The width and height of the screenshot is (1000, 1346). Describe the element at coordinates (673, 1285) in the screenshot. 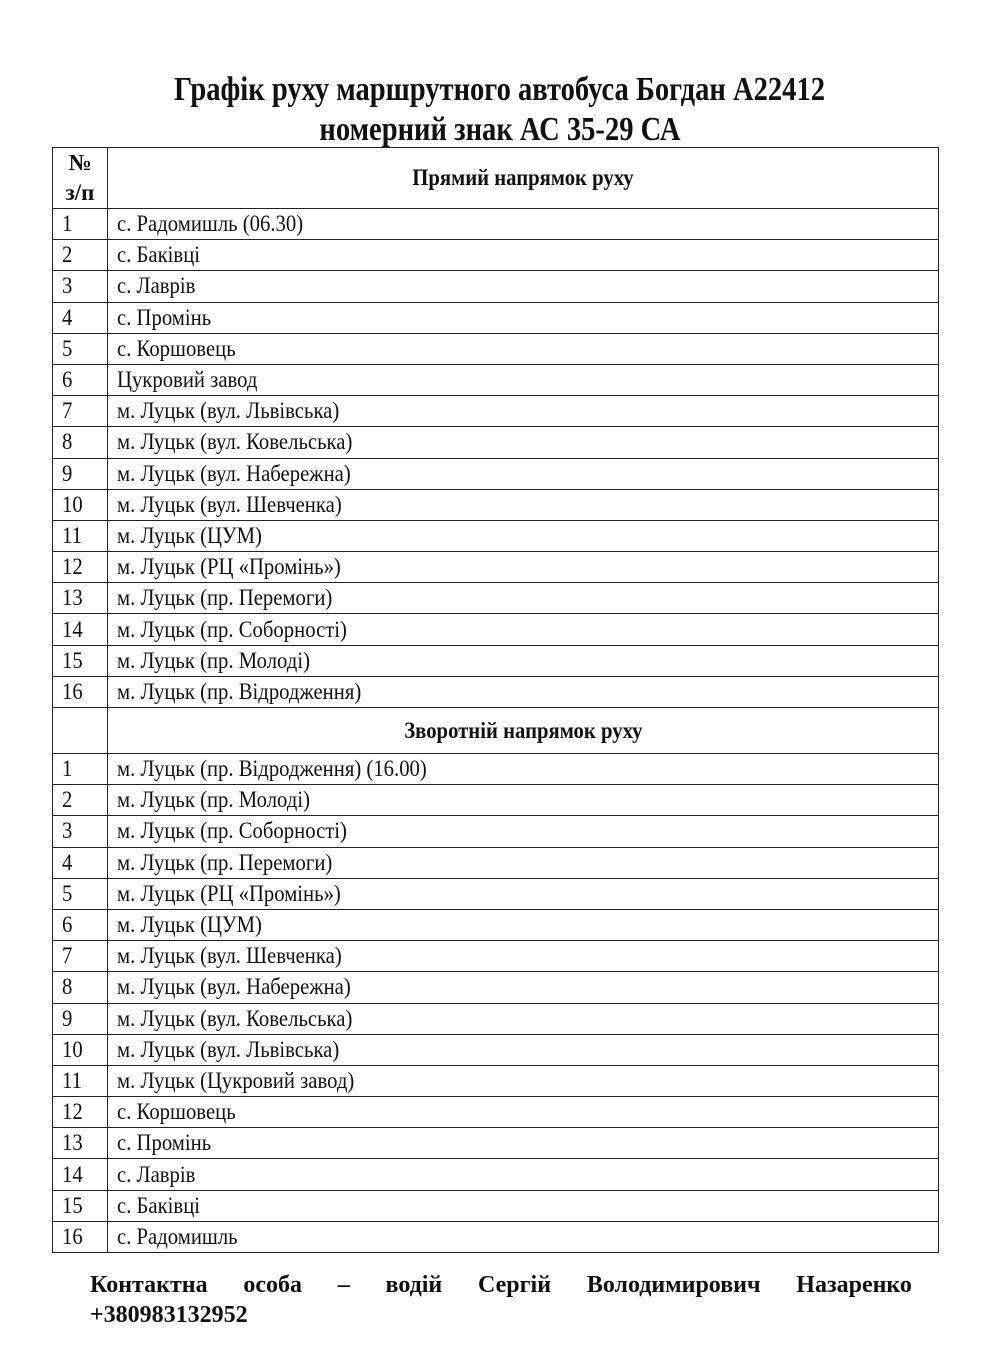

I see `contact-word: Володимирович` at that location.